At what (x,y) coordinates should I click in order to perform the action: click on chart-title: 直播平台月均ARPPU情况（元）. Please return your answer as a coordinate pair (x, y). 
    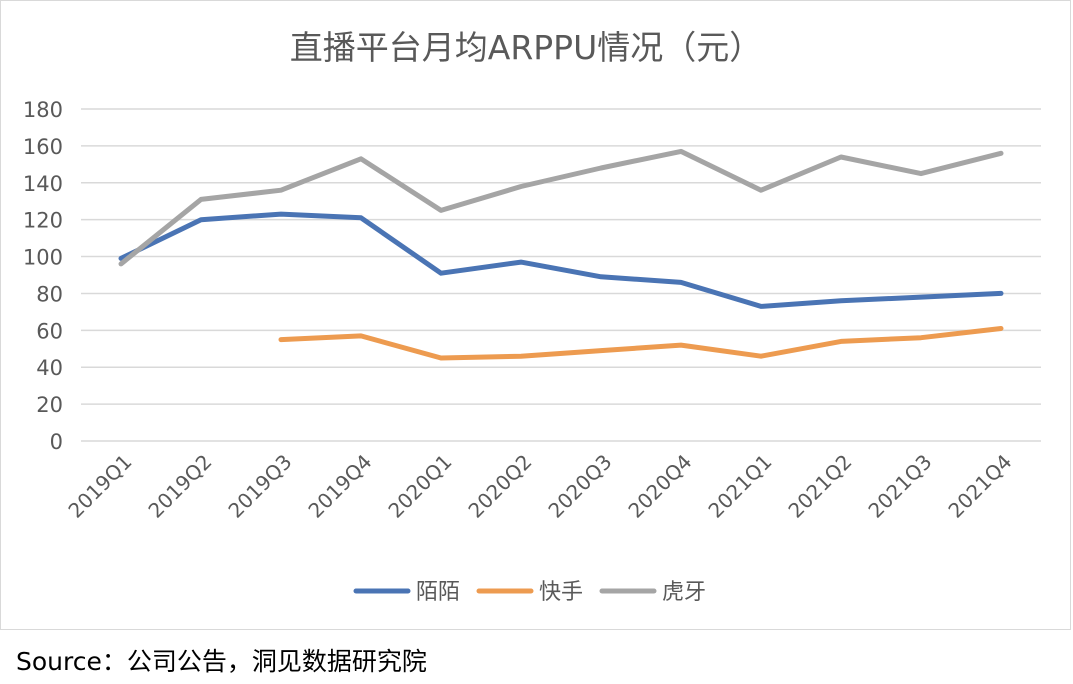
    Looking at the image, I should click on (526, 47).